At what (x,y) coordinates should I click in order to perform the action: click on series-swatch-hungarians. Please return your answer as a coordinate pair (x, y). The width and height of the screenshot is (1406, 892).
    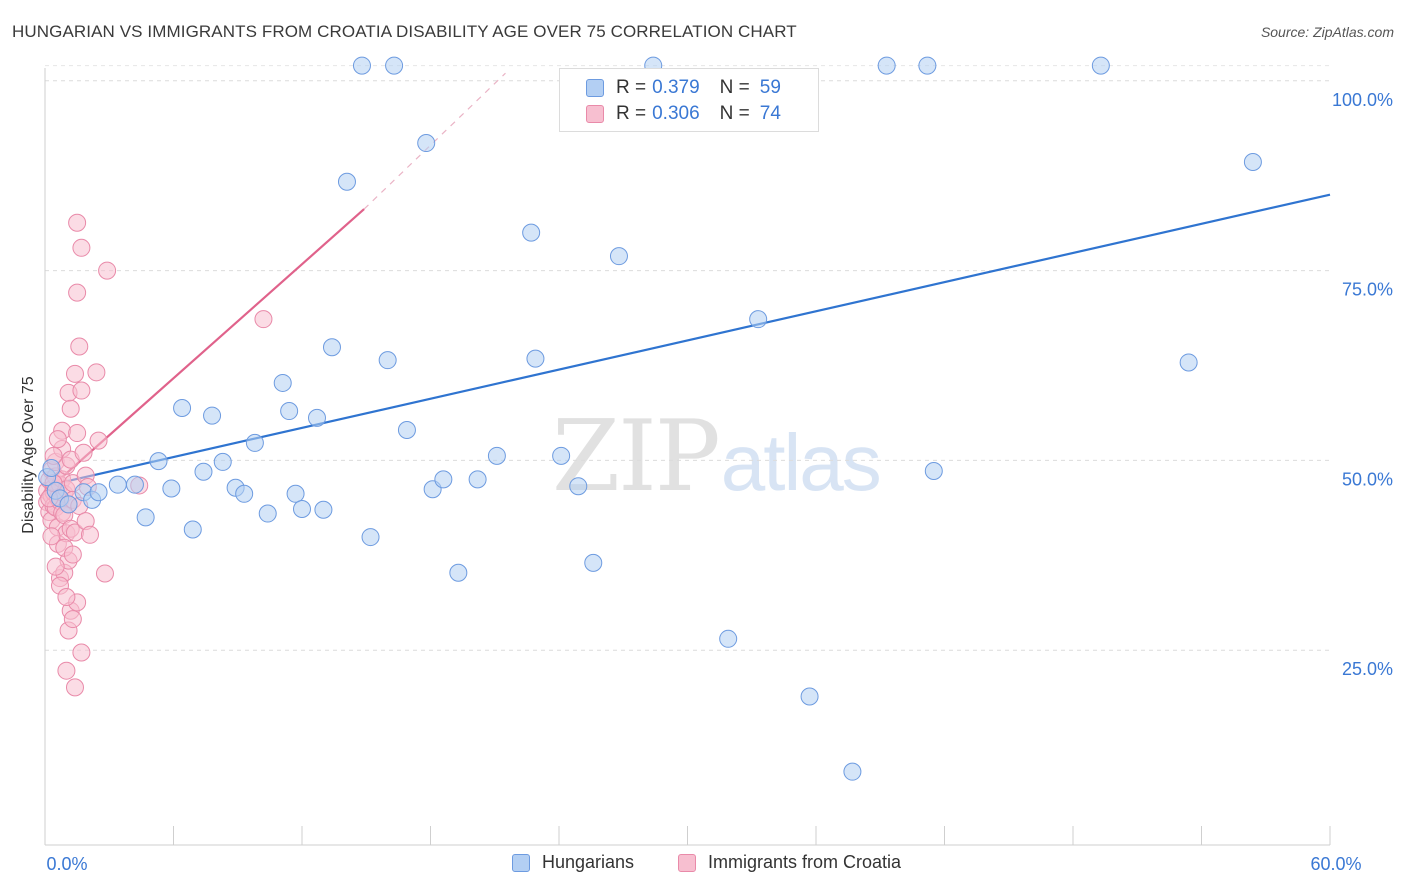
    Looking at the image, I should click on (521, 862).